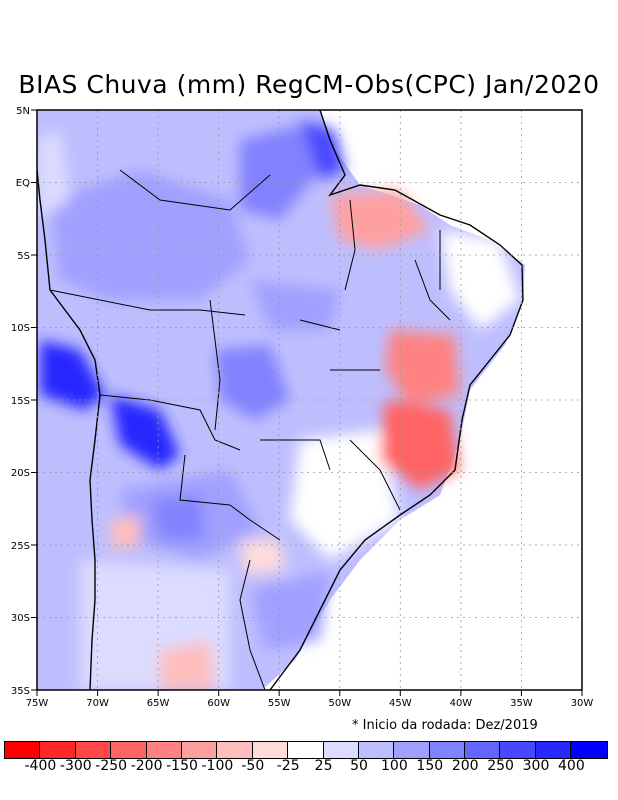 The width and height of the screenshot is (618, 800). What do you see at coordinates (145, 432) in the screenshot?
I see `blue-region-bolivia-deep` at bounding box center [145, 432].